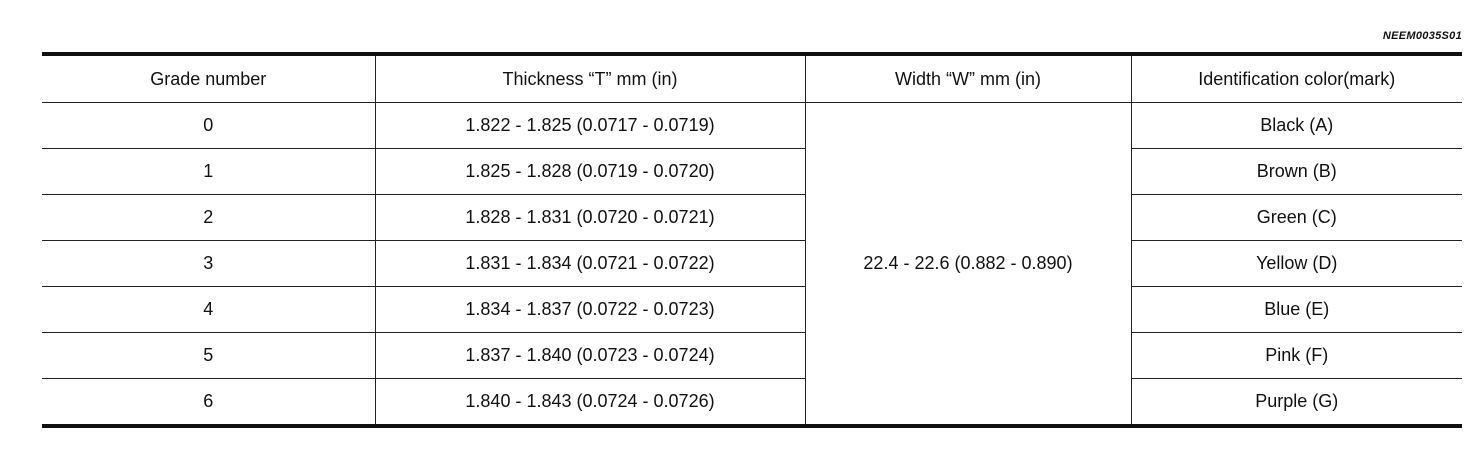 This screenshot has height=450, width=1472. Describe the element at coordinates (1296, 402) in the screenshot. I see `color-cell: Purple (G)` at that location.